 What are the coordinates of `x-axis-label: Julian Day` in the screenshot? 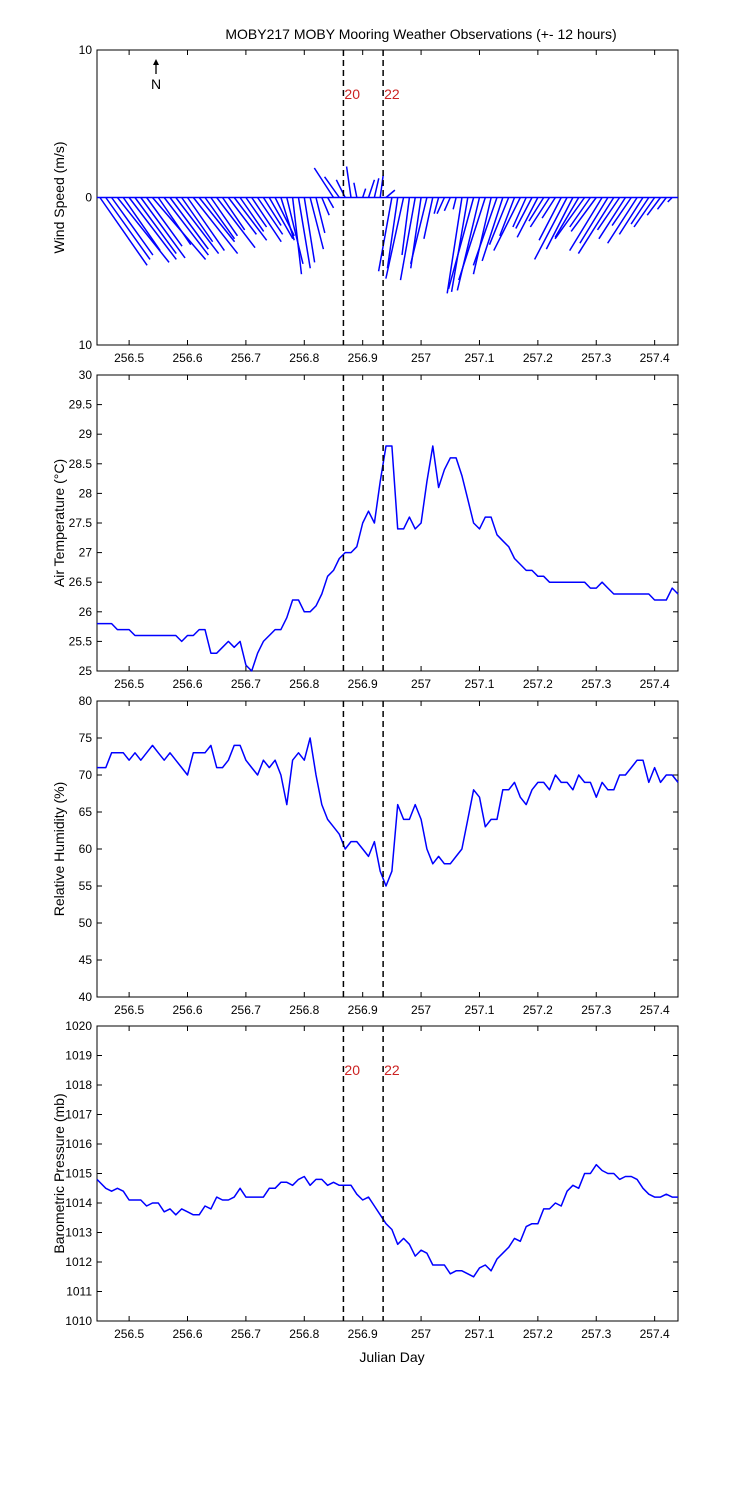 It's located at (391, 1357).